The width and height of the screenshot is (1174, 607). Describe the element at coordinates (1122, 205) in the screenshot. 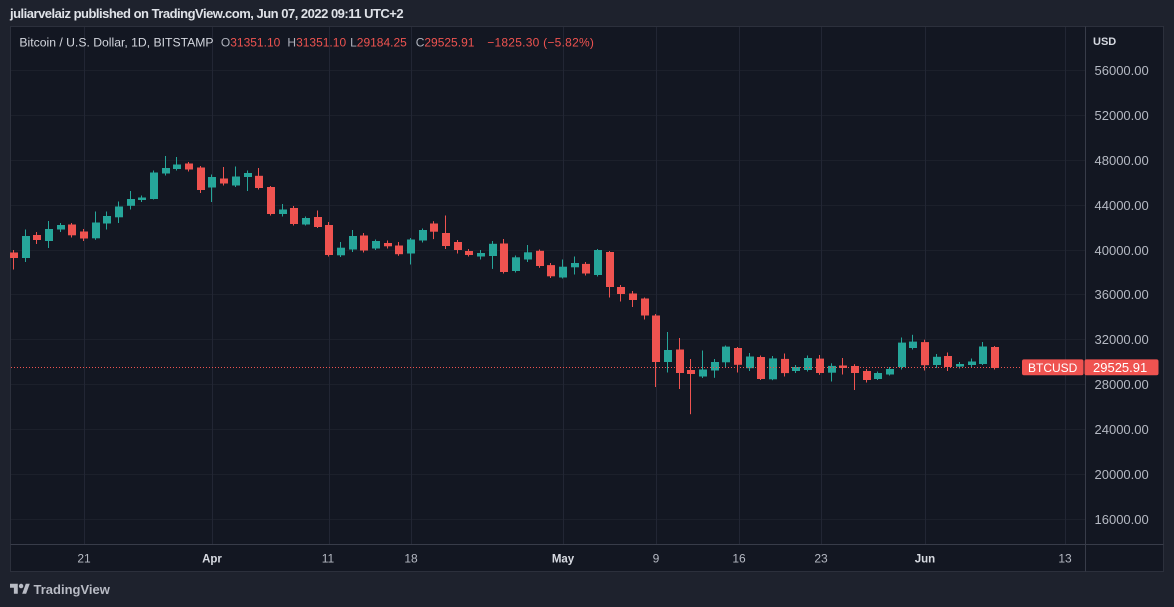

I see `svg-text: 44000.00` at that location.